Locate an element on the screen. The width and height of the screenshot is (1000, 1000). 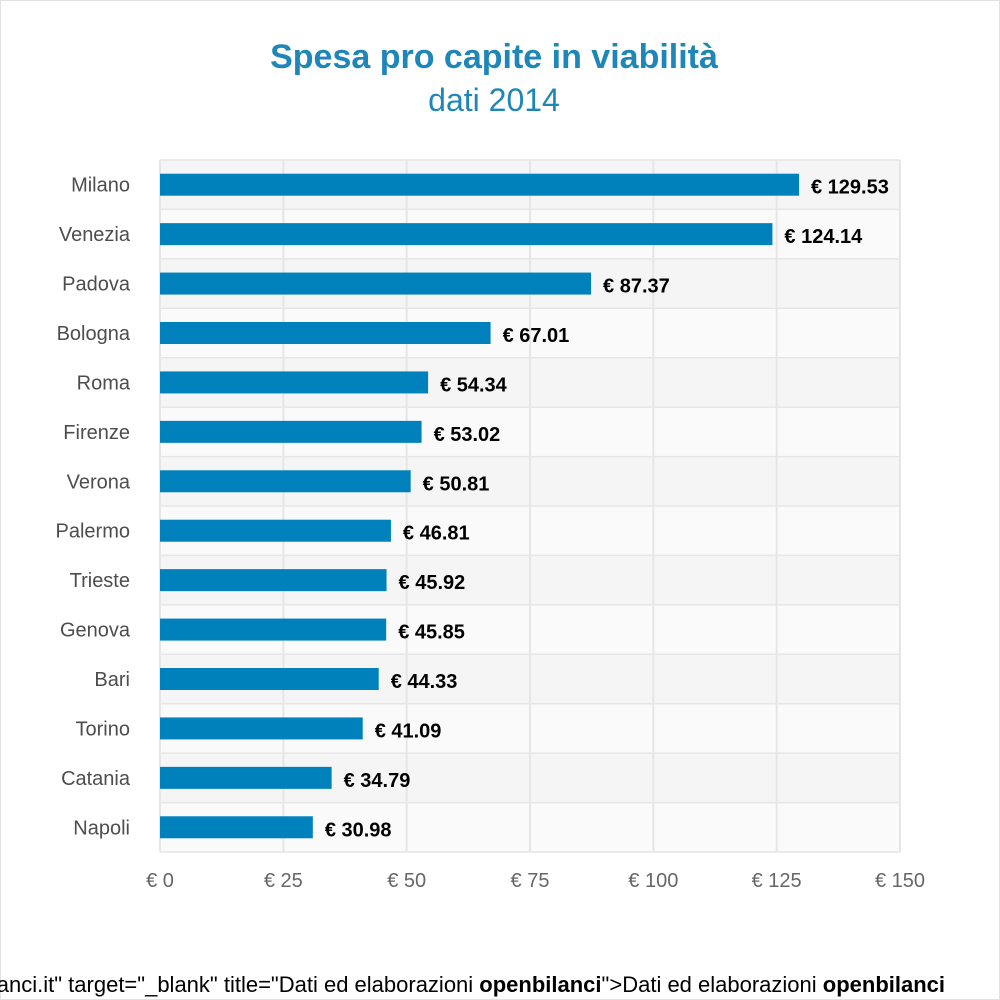
value-label: € 45.85 is located at coordinates (431, 633).